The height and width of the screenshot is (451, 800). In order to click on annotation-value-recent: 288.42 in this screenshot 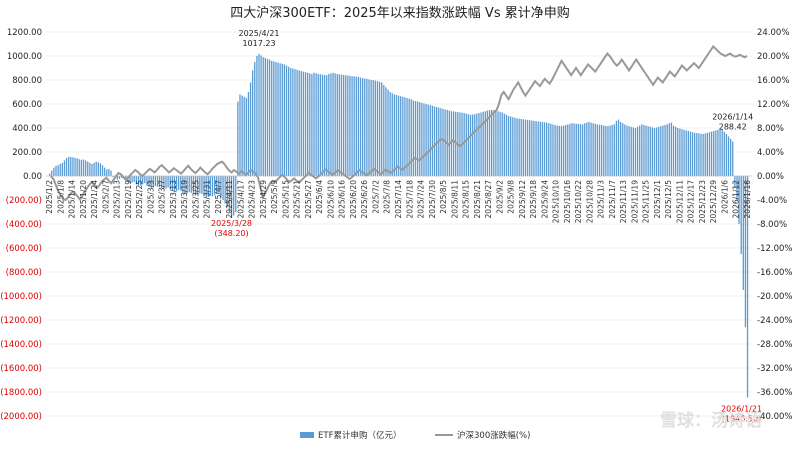, I will do `click(733, 126)`.